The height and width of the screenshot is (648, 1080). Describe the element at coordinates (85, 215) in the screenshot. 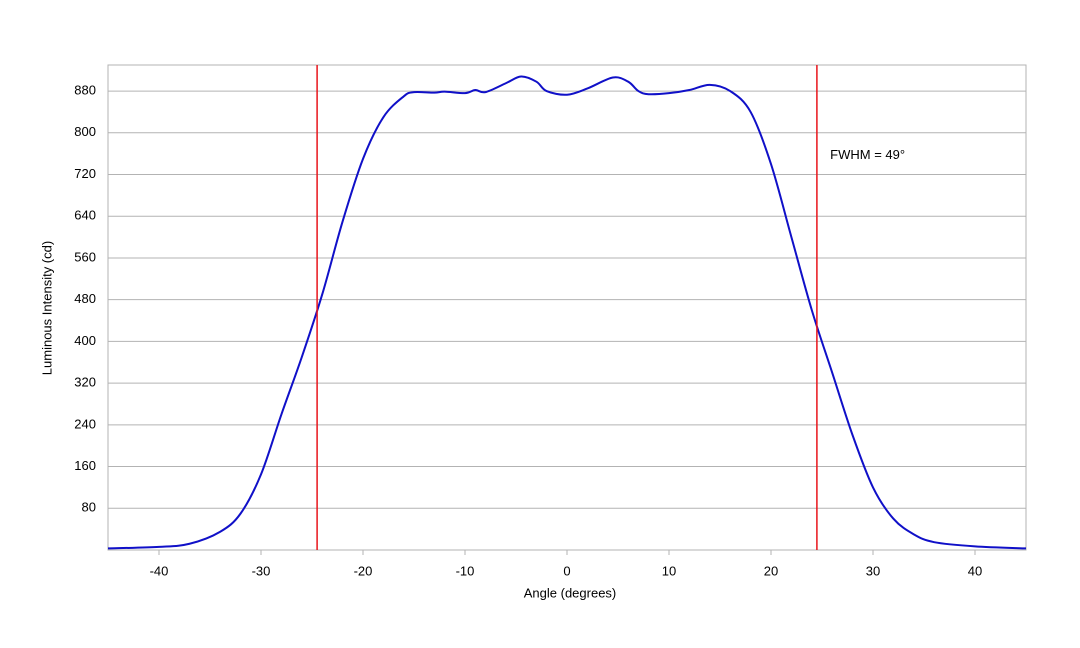

I see `y-tick-label: 640` at that location.